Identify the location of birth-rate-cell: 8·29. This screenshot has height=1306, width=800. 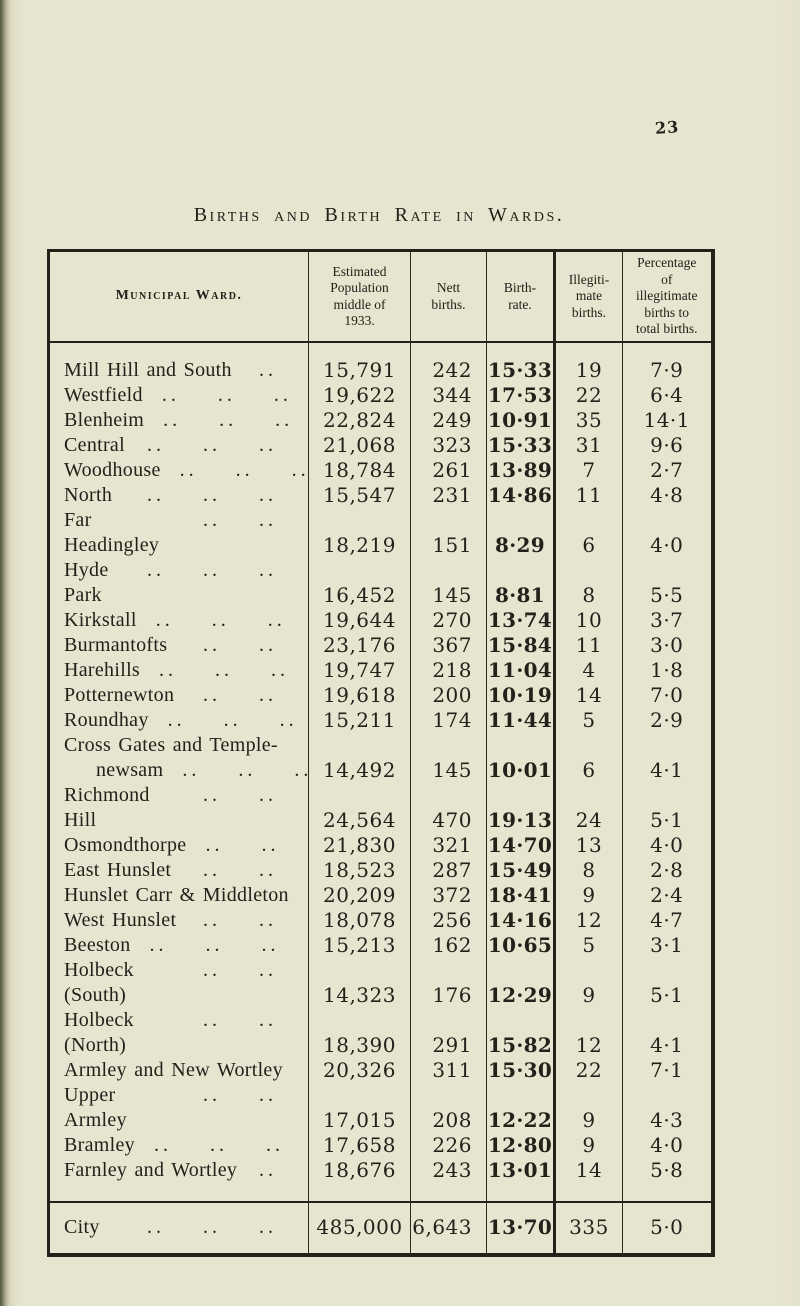
(520, 533).